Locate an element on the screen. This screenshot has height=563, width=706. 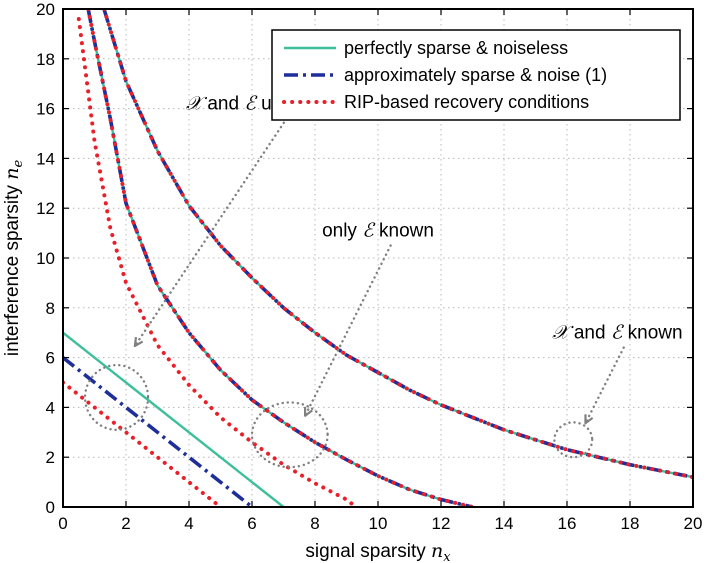
x-tick-label: 12 is located at coordinates (441, 523).